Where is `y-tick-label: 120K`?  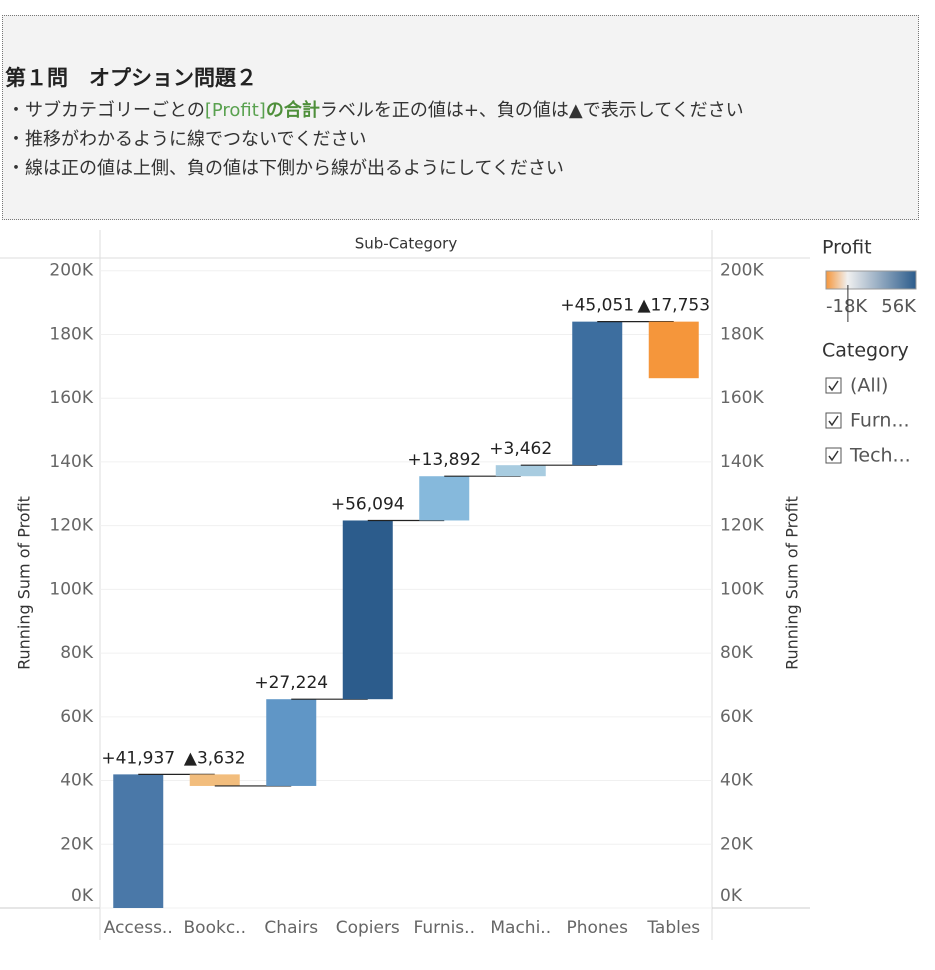 y-tick-label: 120K is located at coordinates (71, 526).